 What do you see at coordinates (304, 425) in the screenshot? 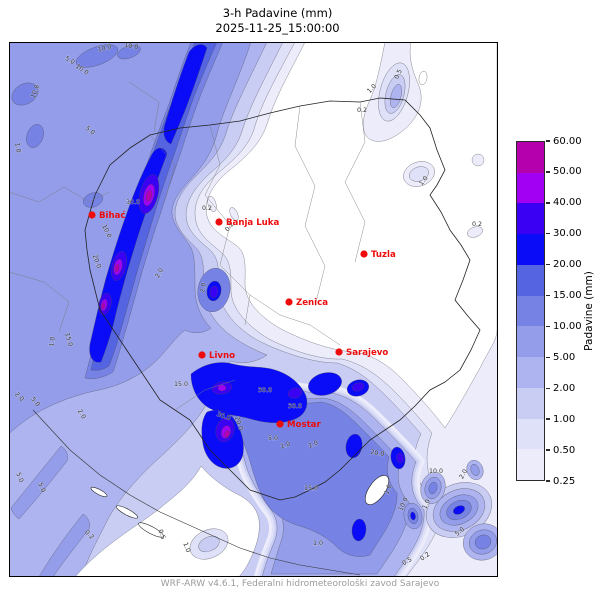
I see `city-label: Mostar` at bounding box center [304, 425].